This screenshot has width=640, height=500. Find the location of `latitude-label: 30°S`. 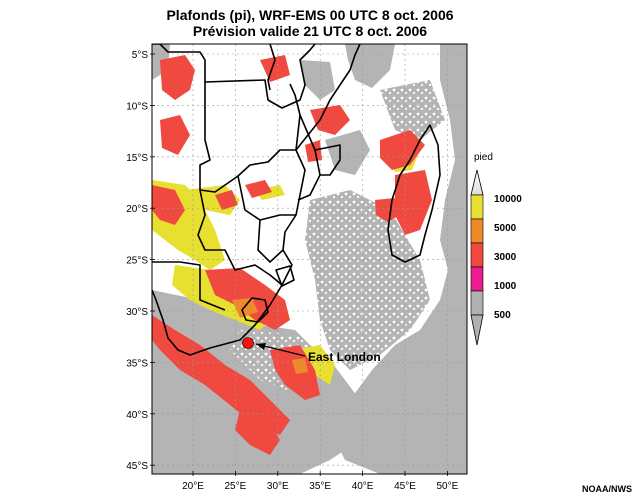

latitude-label: 30°S is located at coordinates (137, 312).